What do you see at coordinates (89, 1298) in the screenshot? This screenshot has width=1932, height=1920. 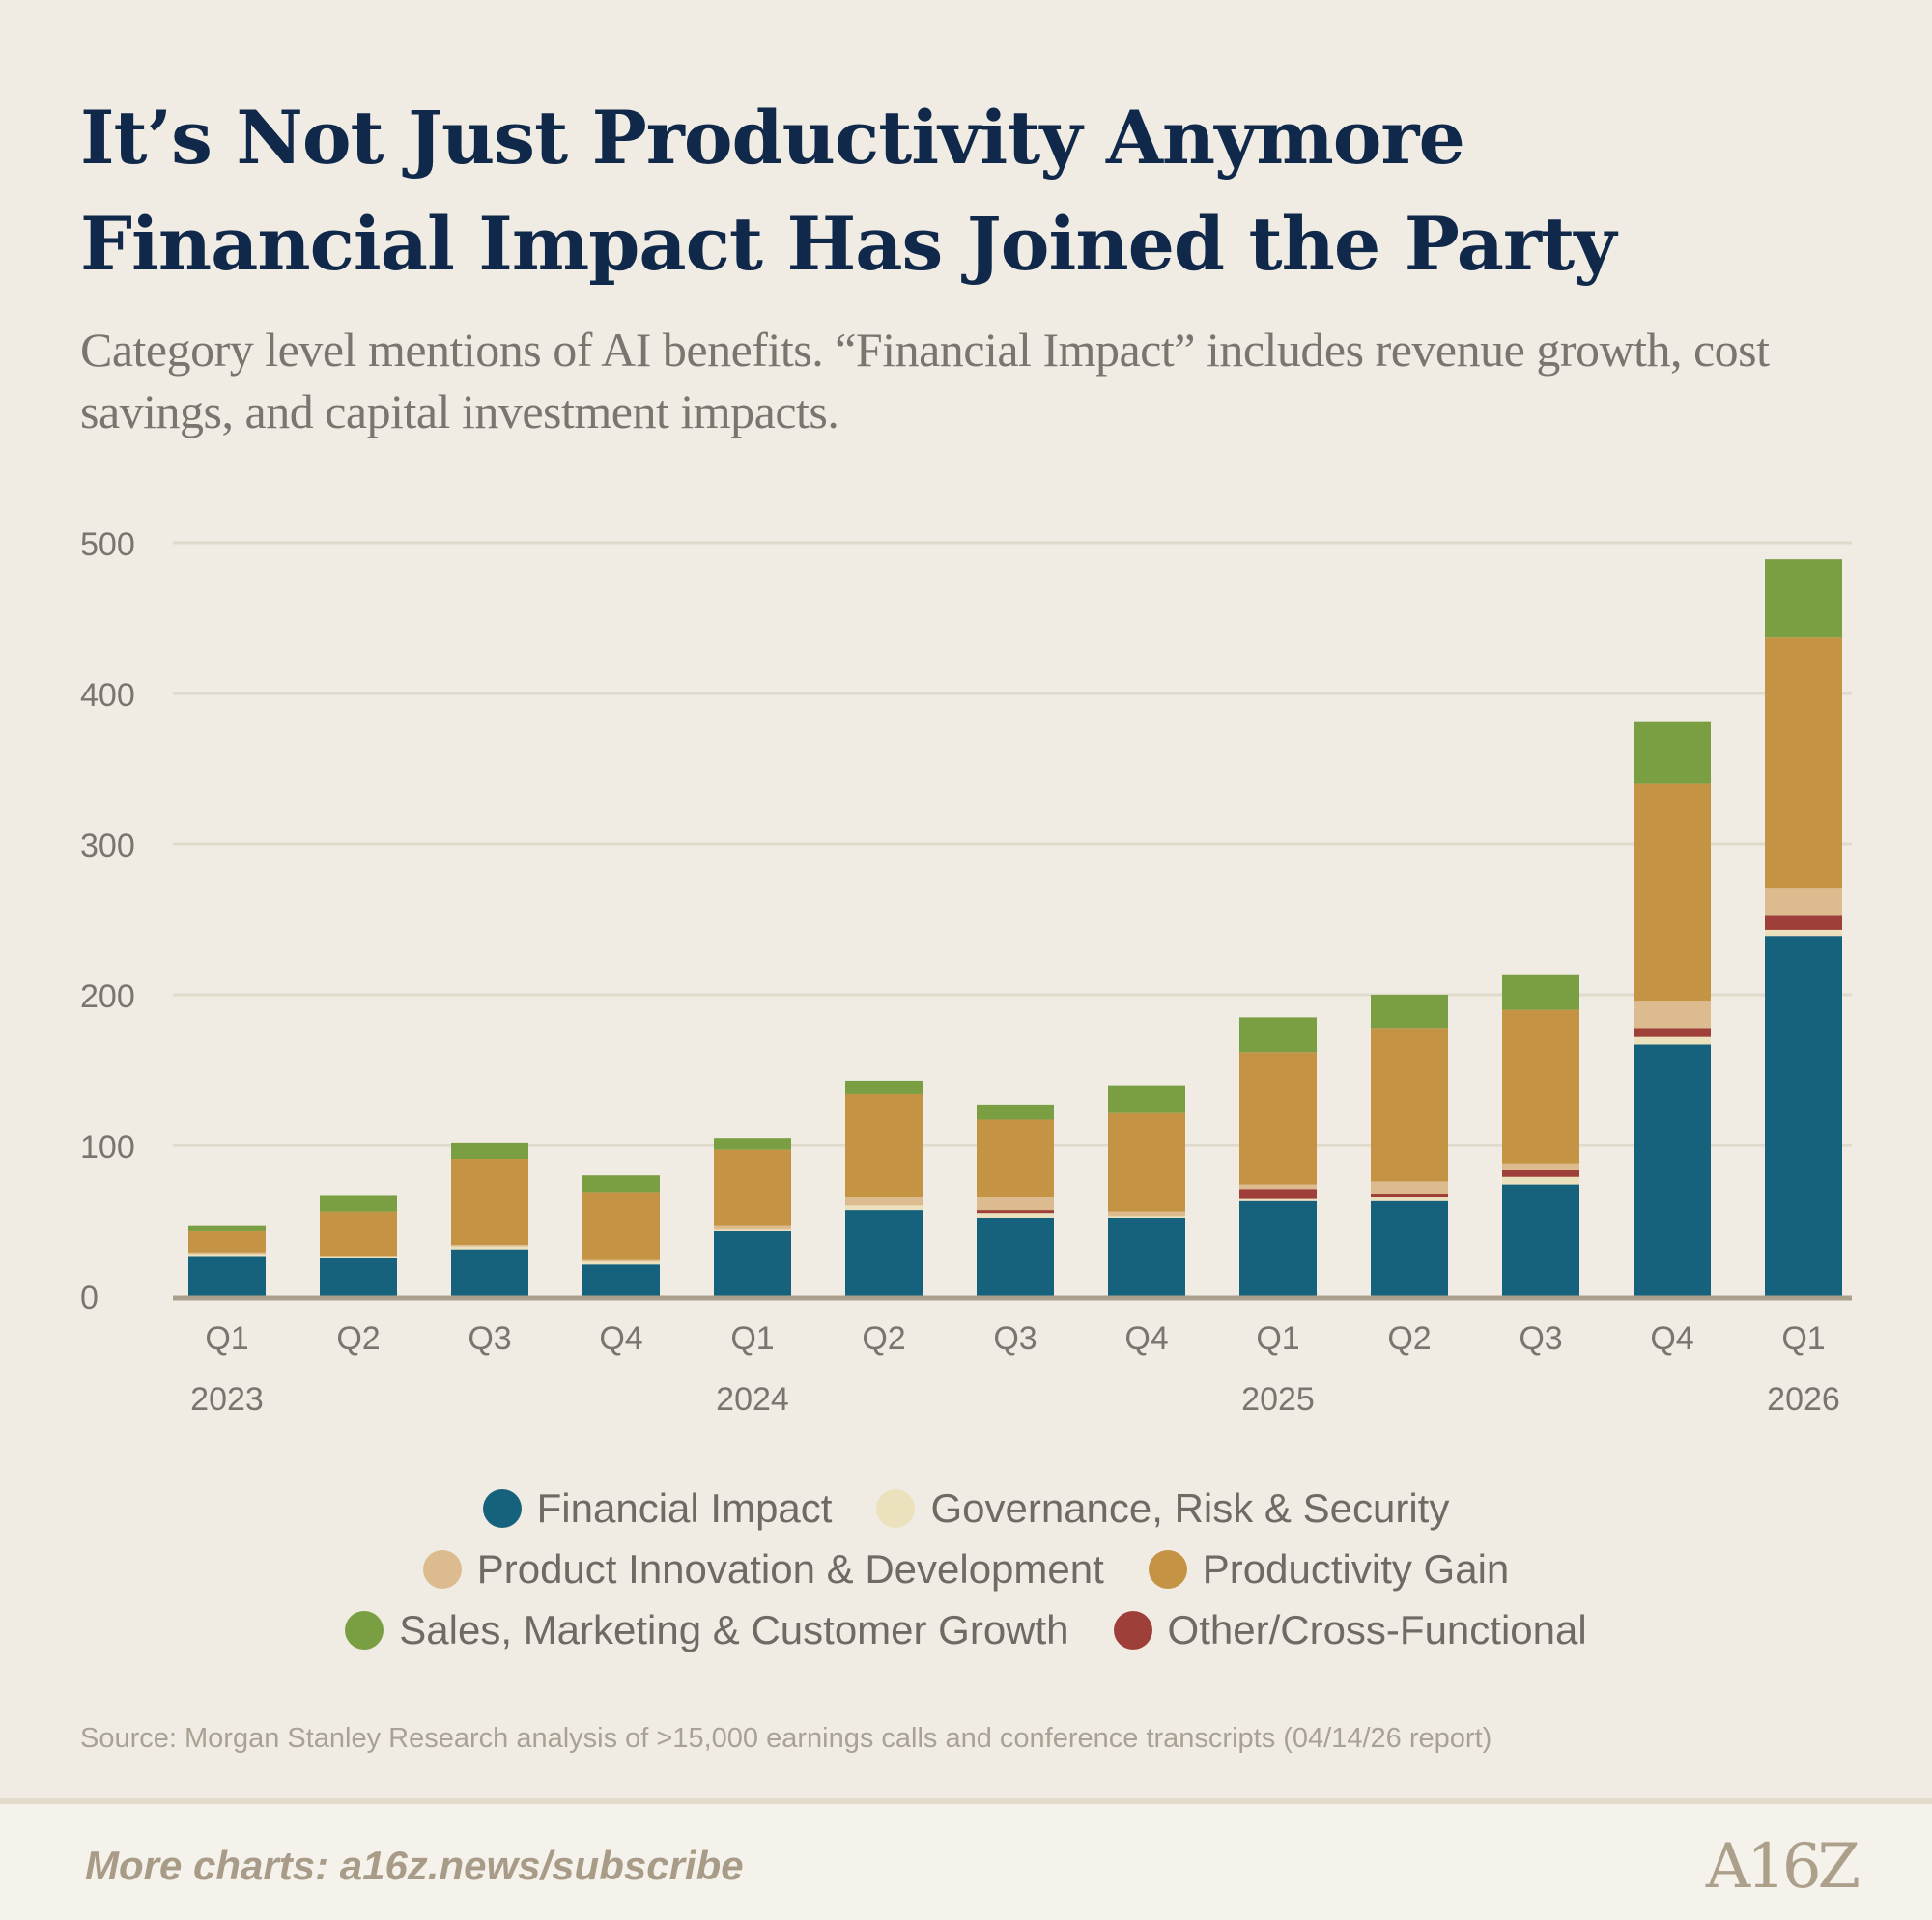 I see `y-tick-label: 0` at bounding box center [89, 1298].